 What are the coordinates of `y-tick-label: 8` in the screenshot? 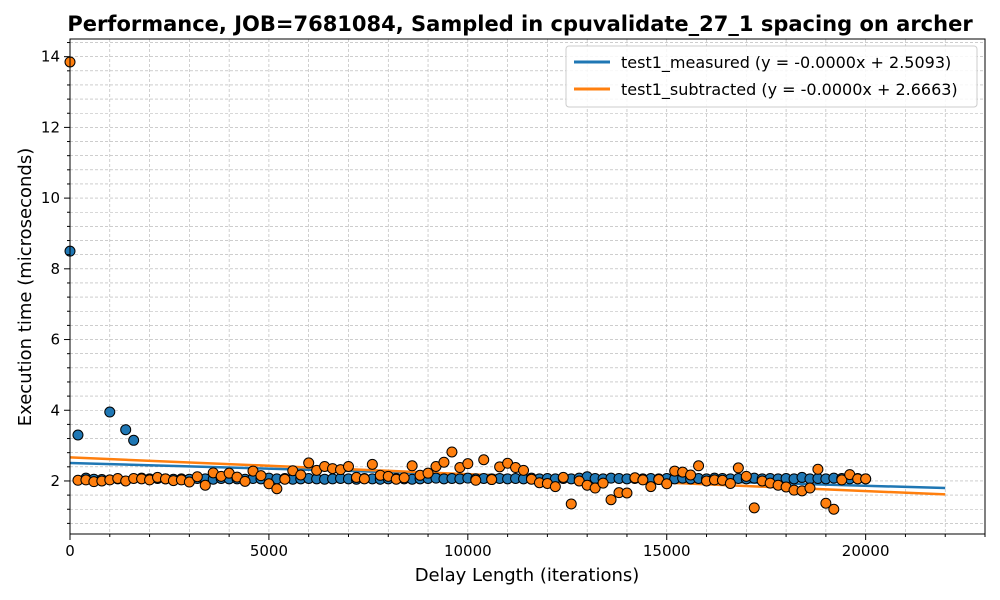 It's located at (55, 269).